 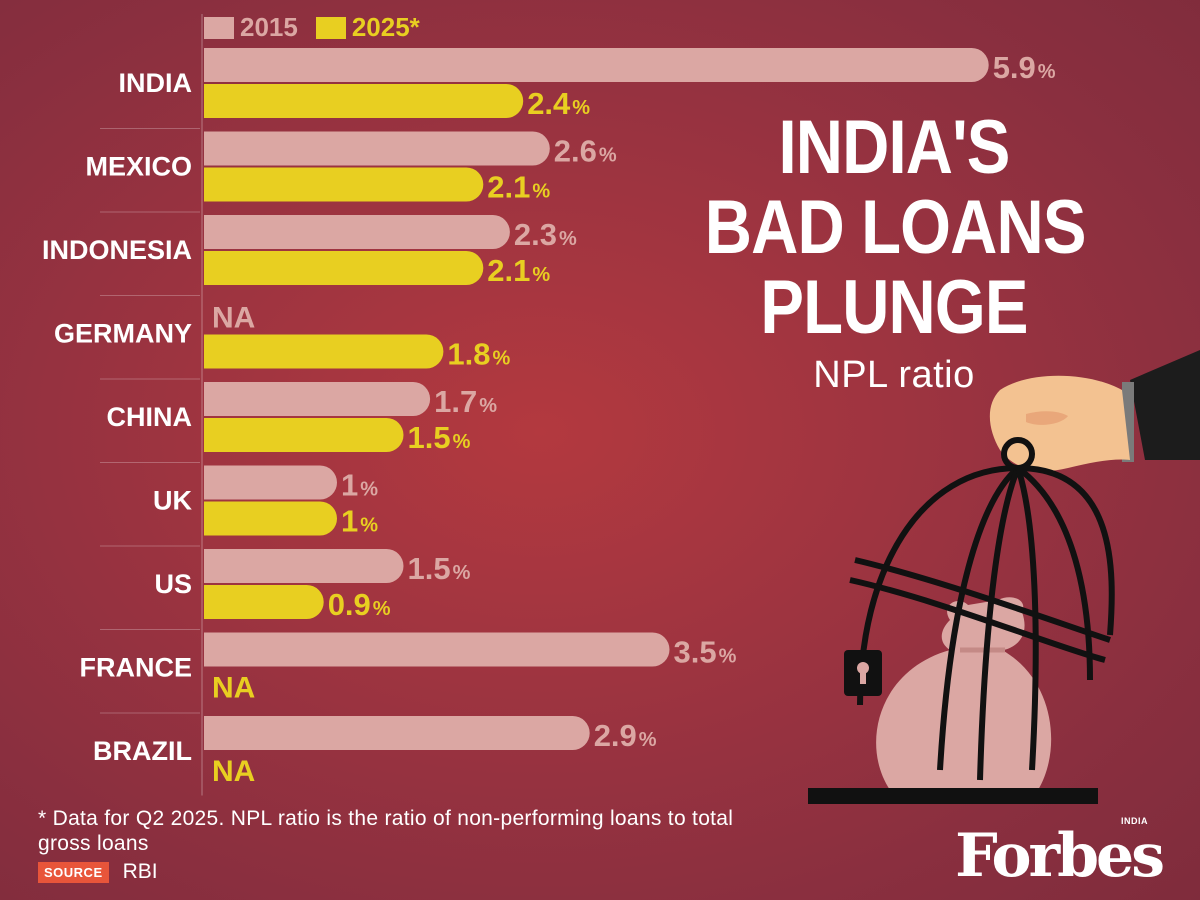 I want to click on bar-indonesia-2015, so click(x=357, y=232).